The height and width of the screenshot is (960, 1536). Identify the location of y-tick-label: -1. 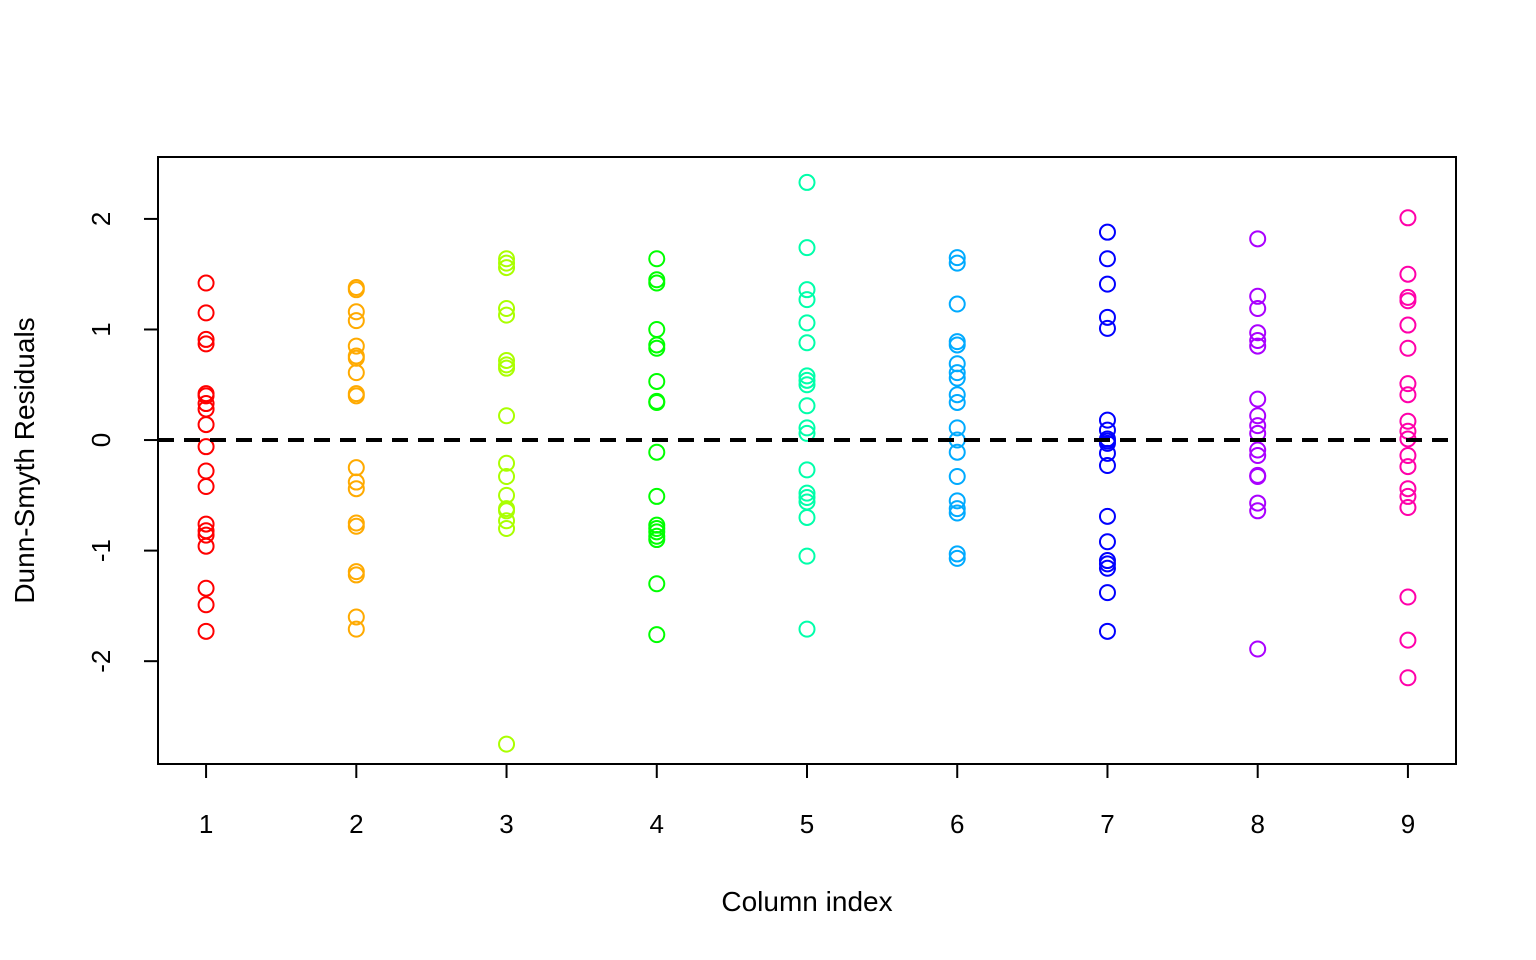
(101, 550).